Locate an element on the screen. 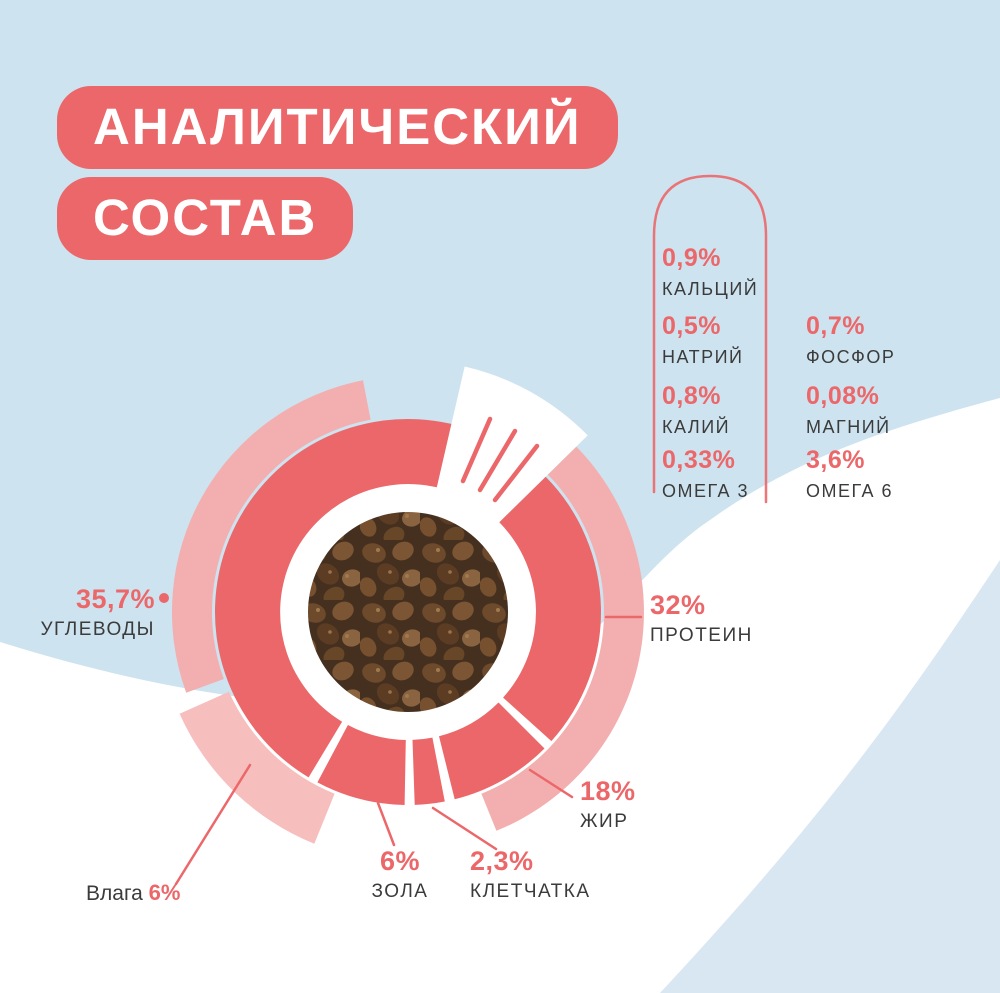  moisture-callout-line is located at coordinates (213, 824).